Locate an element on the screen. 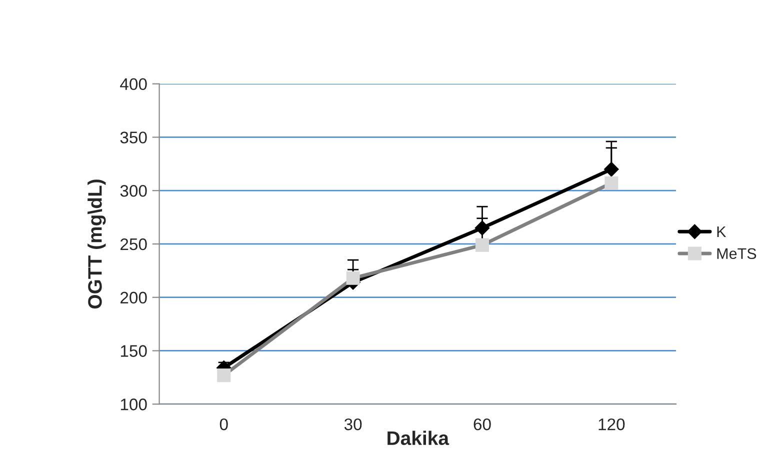 The width and height of the screenshot is (777, 471). y-tick-label: 200 is located at coordinates (133, 298).